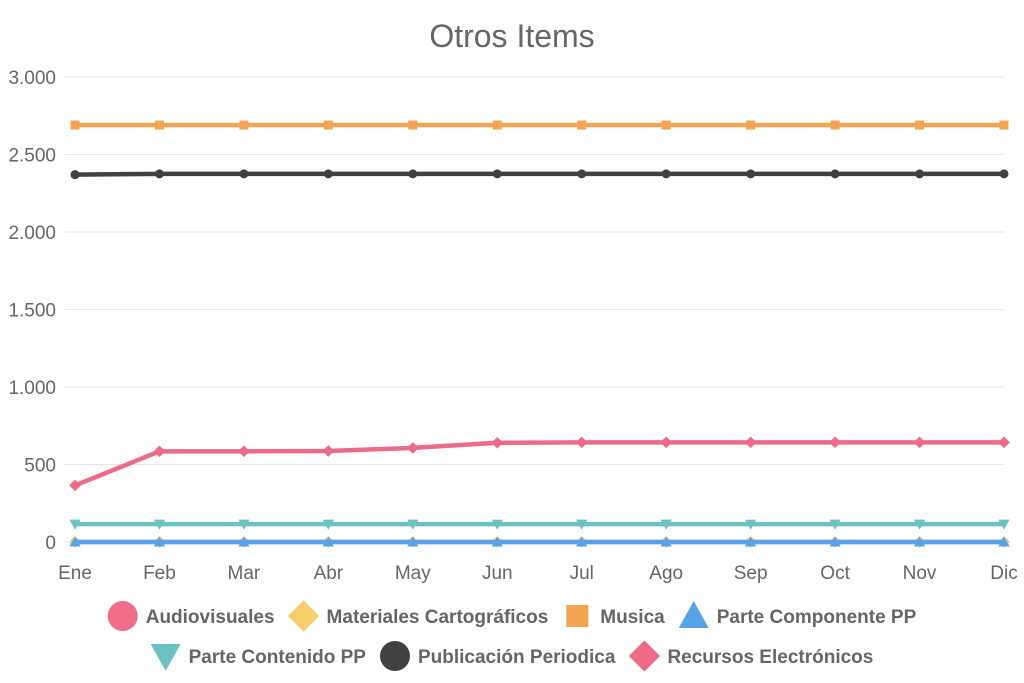  I want to click on legend-item: Musica, so click(615, 616).